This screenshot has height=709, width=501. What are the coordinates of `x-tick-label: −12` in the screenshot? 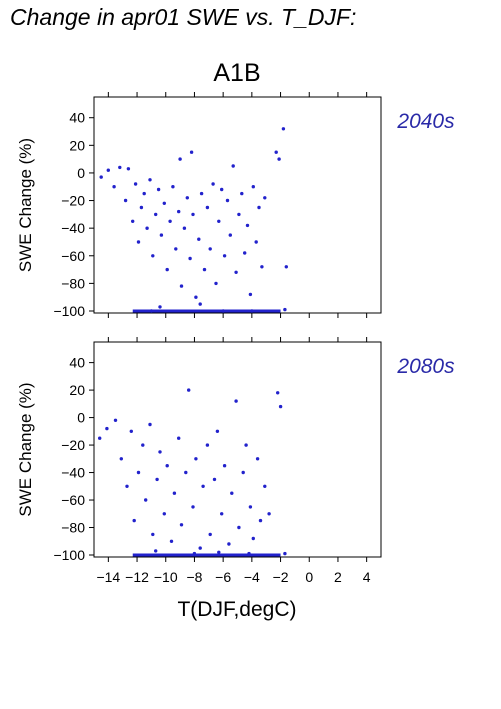 It's located at (137, 577).